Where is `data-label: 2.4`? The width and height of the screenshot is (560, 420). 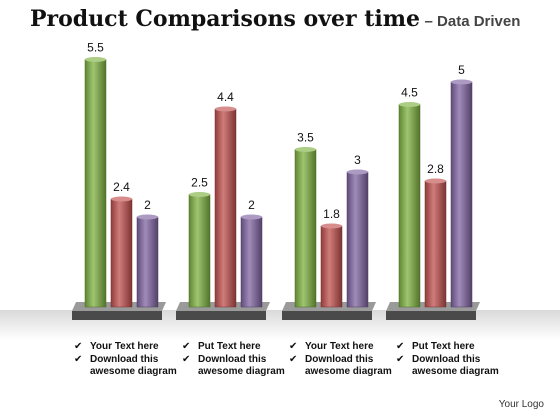
data-label: 2.4 is located at coordinates (121, 187).